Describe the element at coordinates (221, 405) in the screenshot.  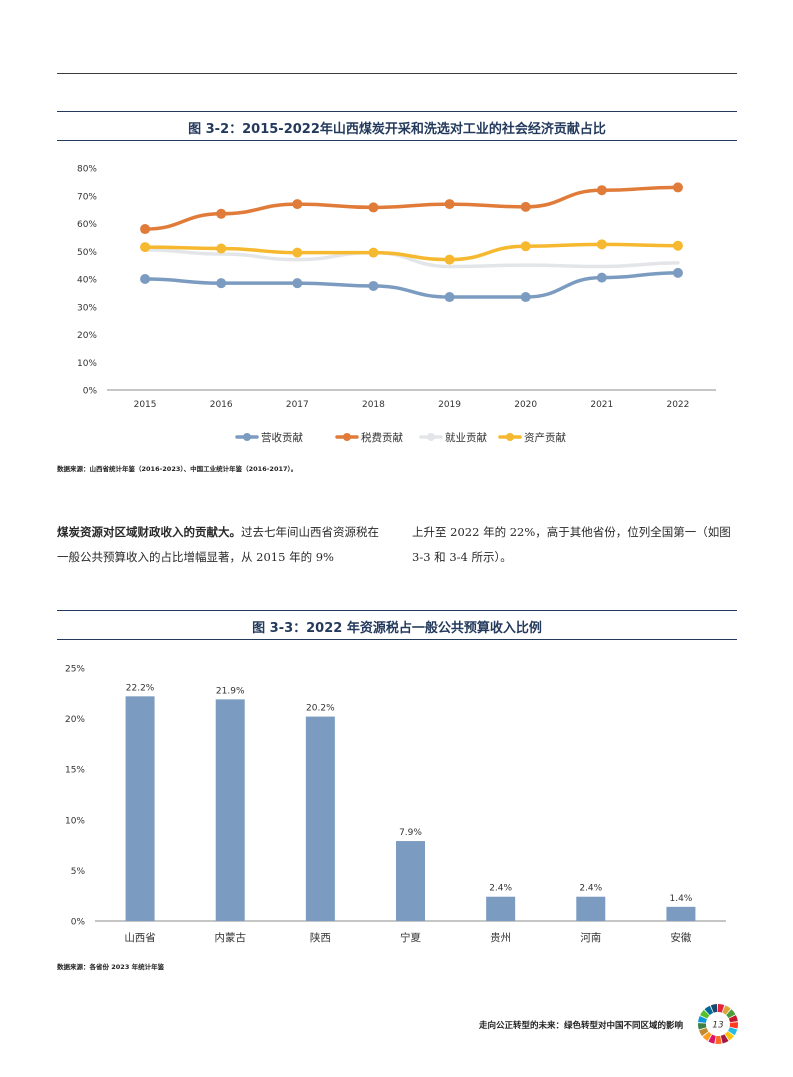
I see `x-tick-label: 2016` at that location.